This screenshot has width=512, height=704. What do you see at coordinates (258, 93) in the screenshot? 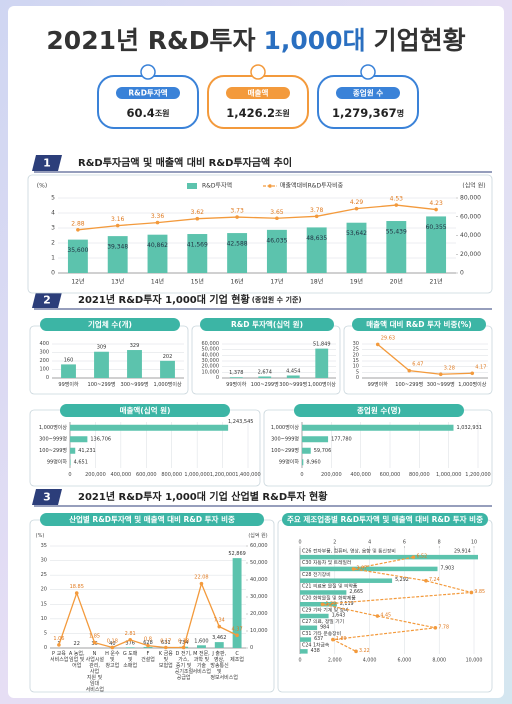
I see `kpi-label-bg` at bounding box center [258, 93].